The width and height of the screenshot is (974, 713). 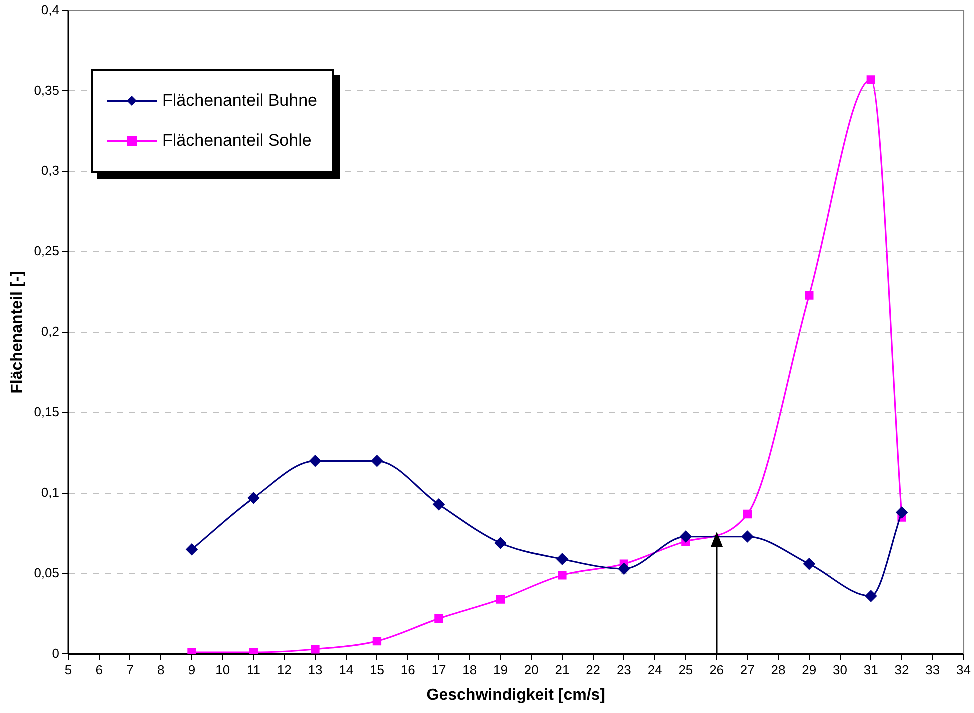 What do you see at coordinates (253, 670) in the screenshot?
I see `x-tick-label: 11` at bounding box center [253, 670].